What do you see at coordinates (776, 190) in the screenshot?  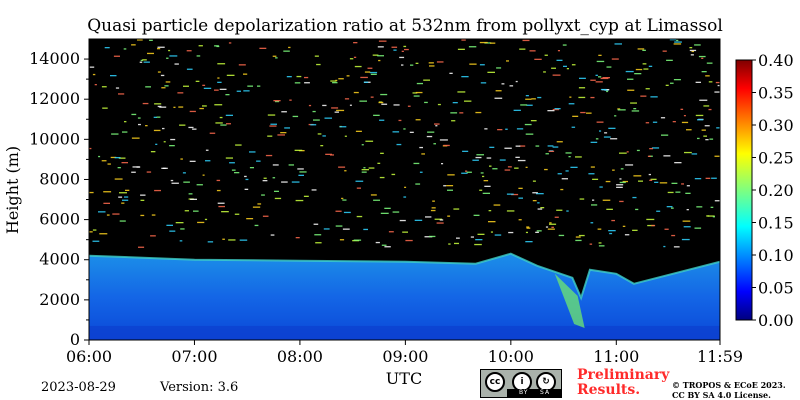 I see `colorbar-tick-label: 0.20` at bounding box center [776, 190].